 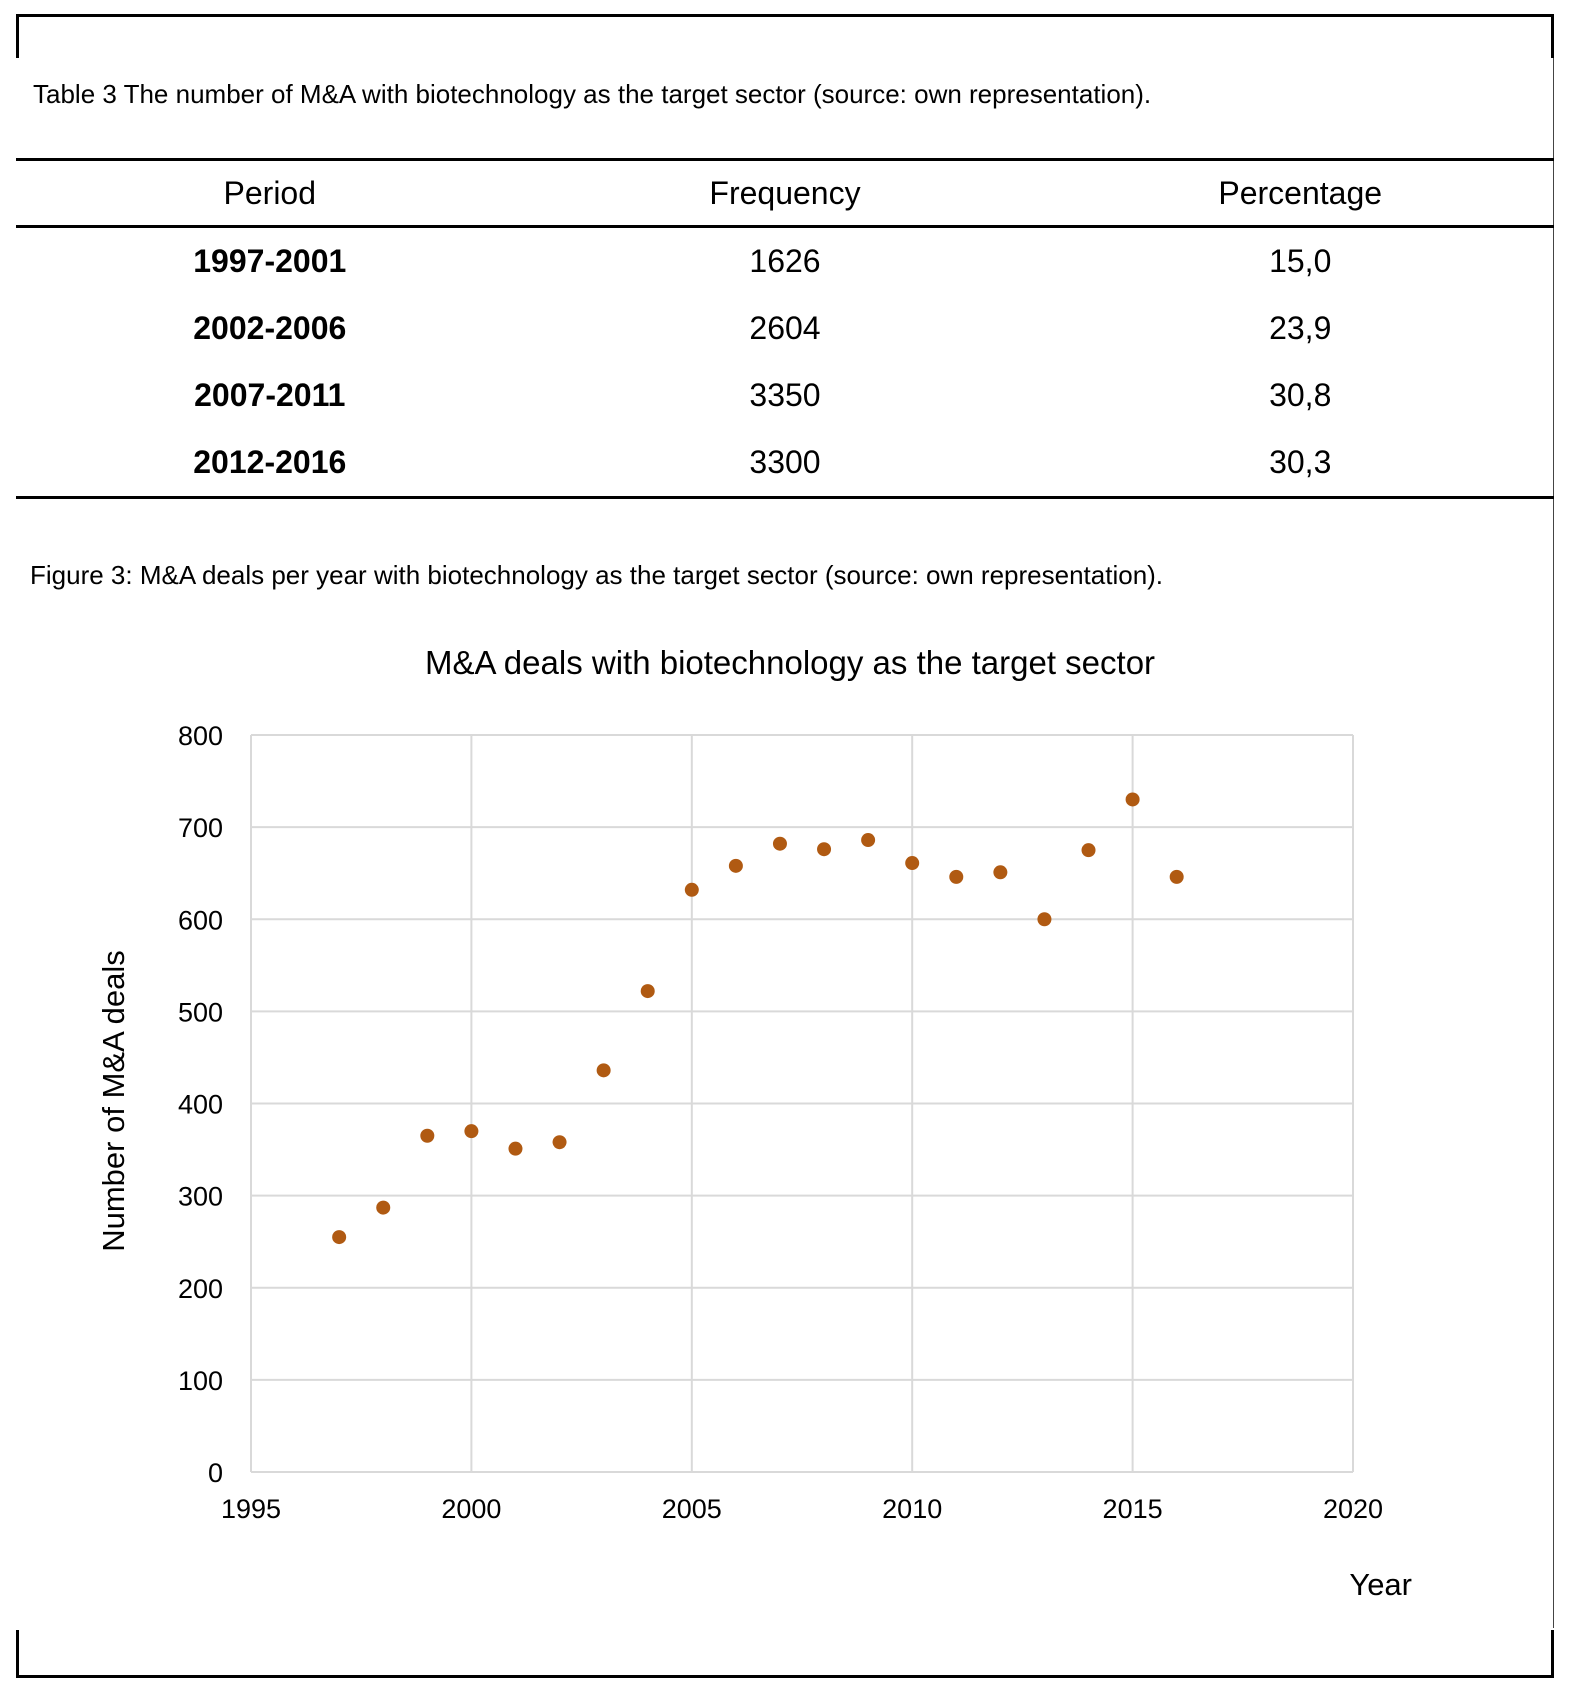 What do you see at coordinates (1552, 36) in the screenshot?
I see `frame-top-right-tick` at bounding box center [1552, 36].